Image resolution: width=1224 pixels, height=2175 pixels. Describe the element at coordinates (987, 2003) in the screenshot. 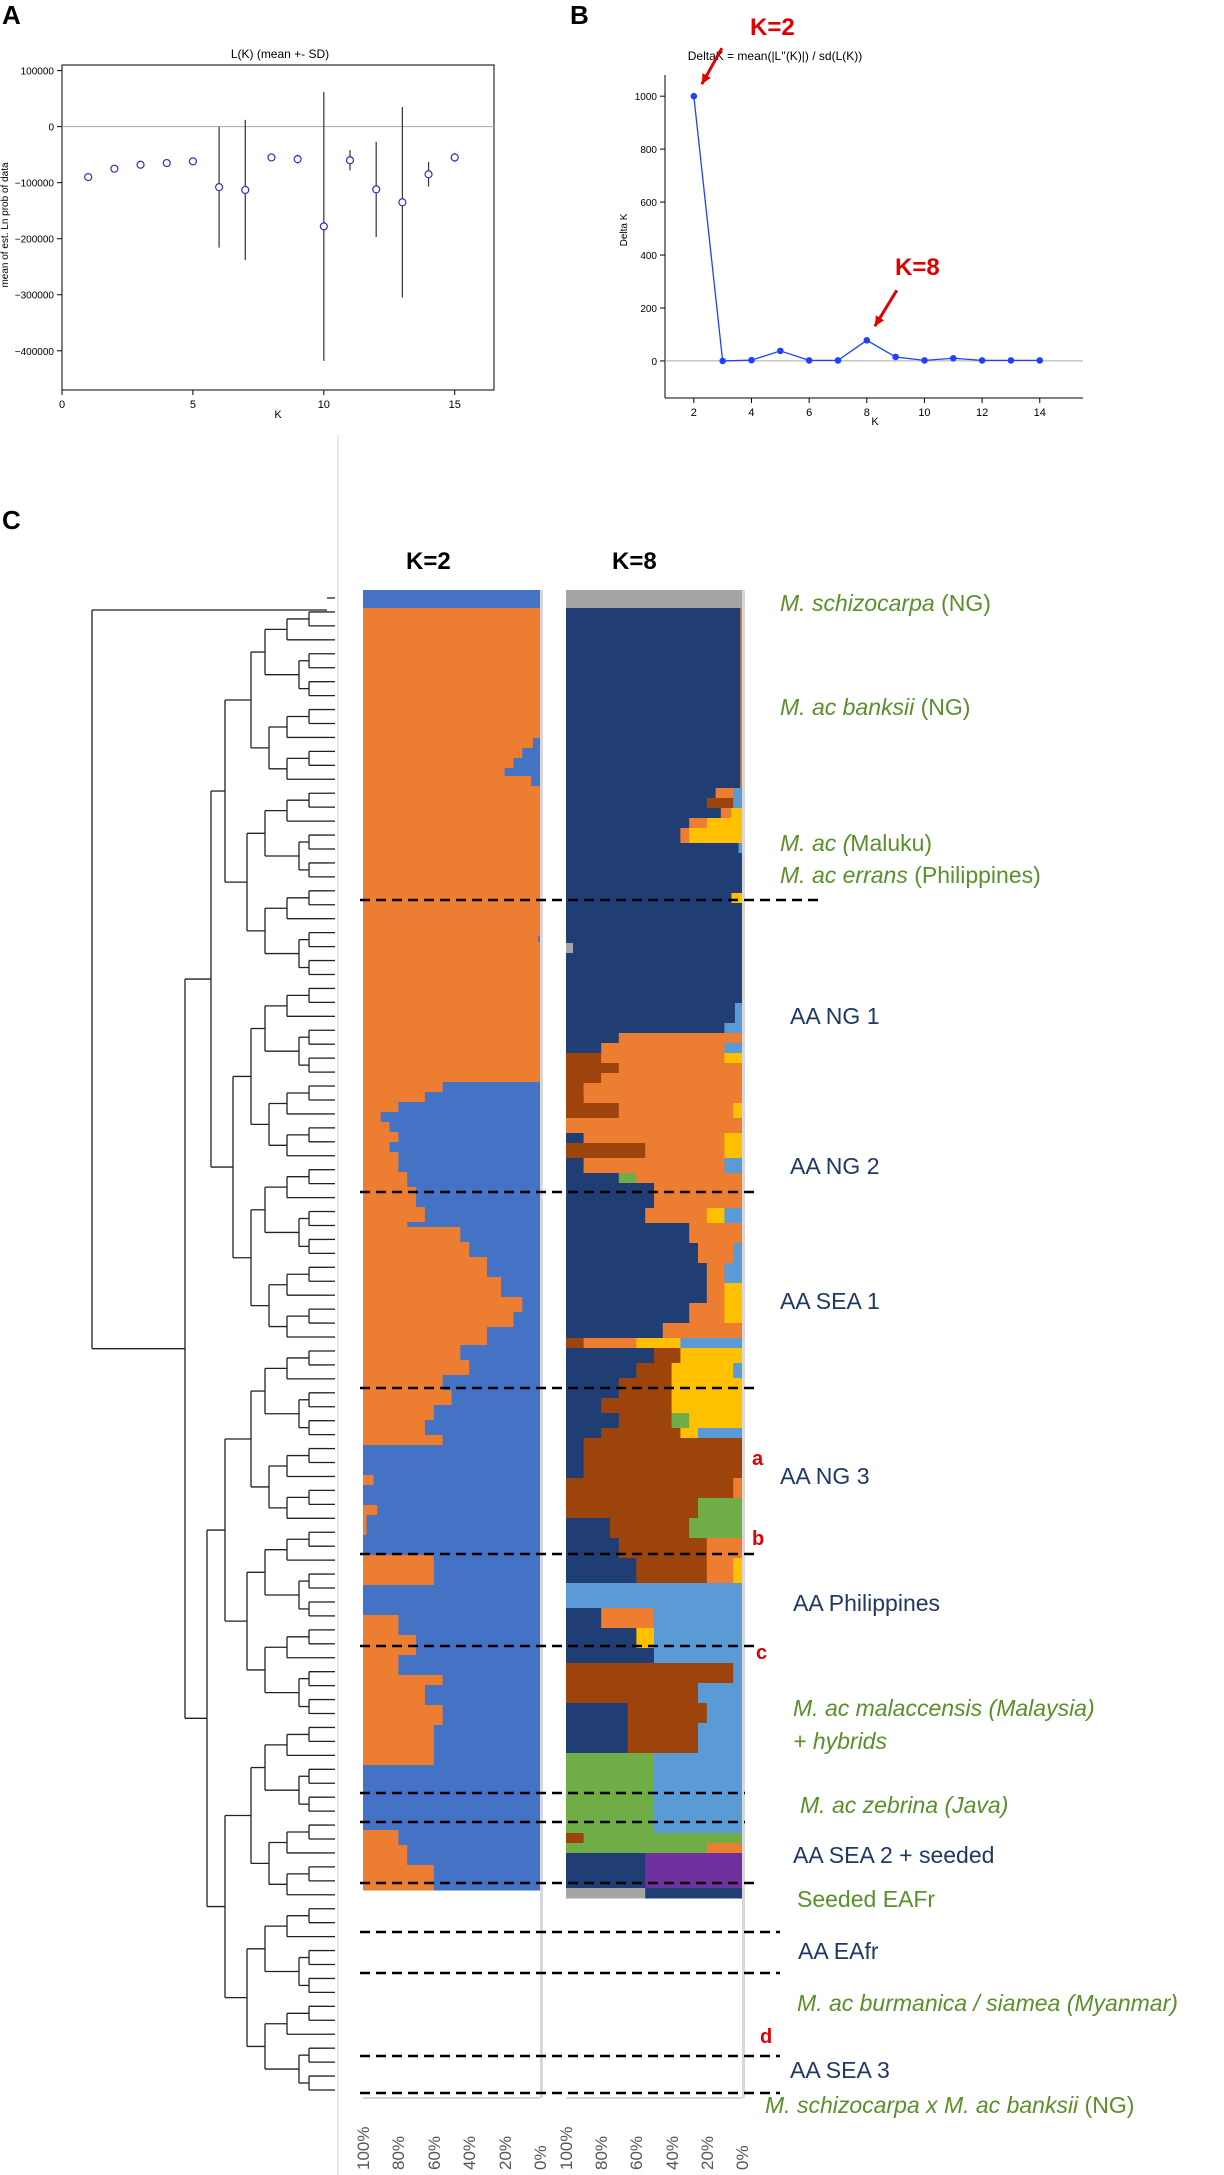

I see `group-label-burmanica: M. ac burmanica / siamea (Myanmar)` at that location.